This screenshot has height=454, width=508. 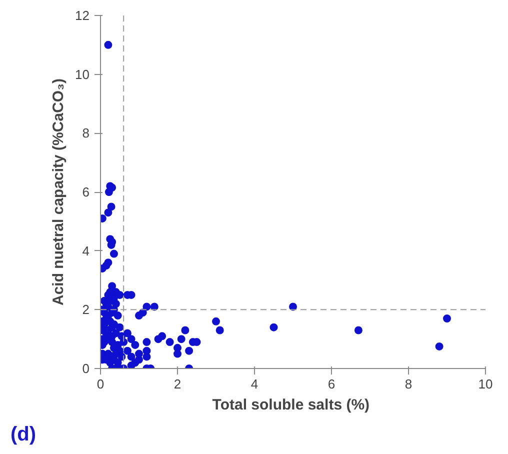 What do you see at coordinates (86, 192) in the screenshot?
I see `y-tick-label: 6` at bounding box center [86, 192].